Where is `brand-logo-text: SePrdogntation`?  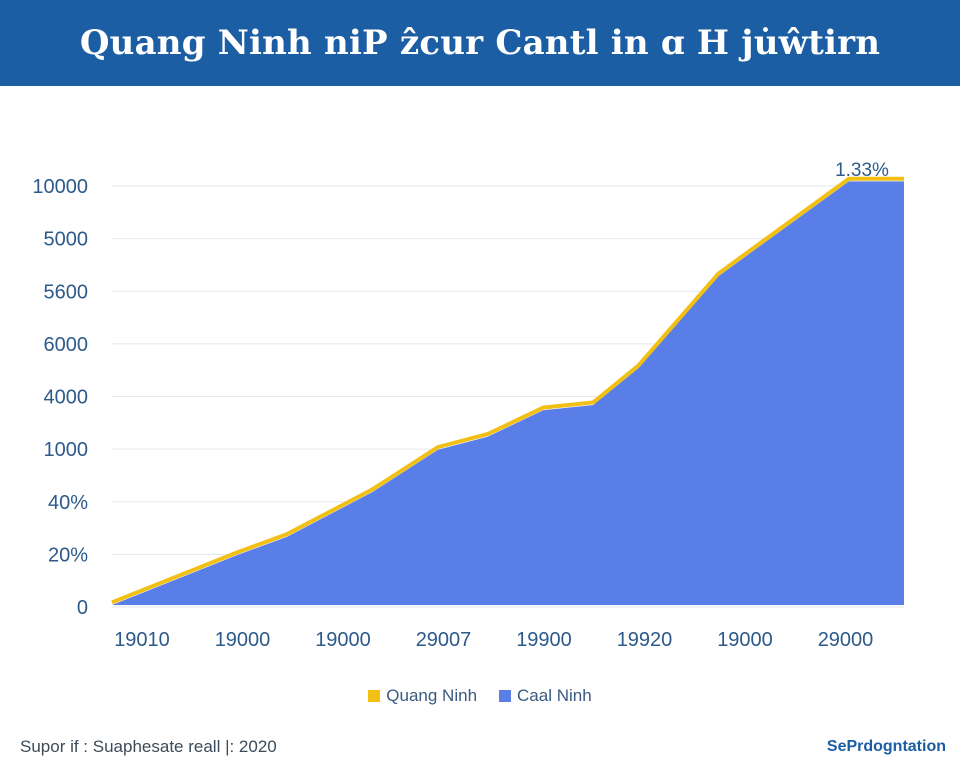 brand-logo-text: SePrdogntation is located at coordinates (886, 746).